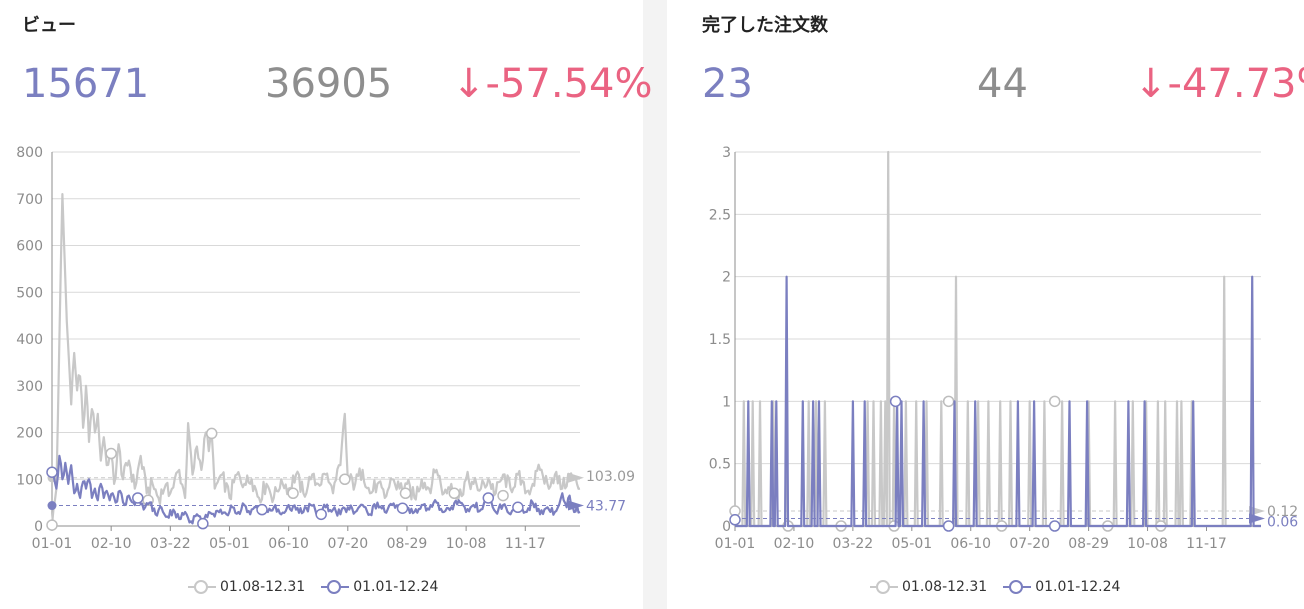  What do you see at coordinates (726, 402) in the screenshot?
I see `y-tick-label: 1` at bounding box center [726, 402].